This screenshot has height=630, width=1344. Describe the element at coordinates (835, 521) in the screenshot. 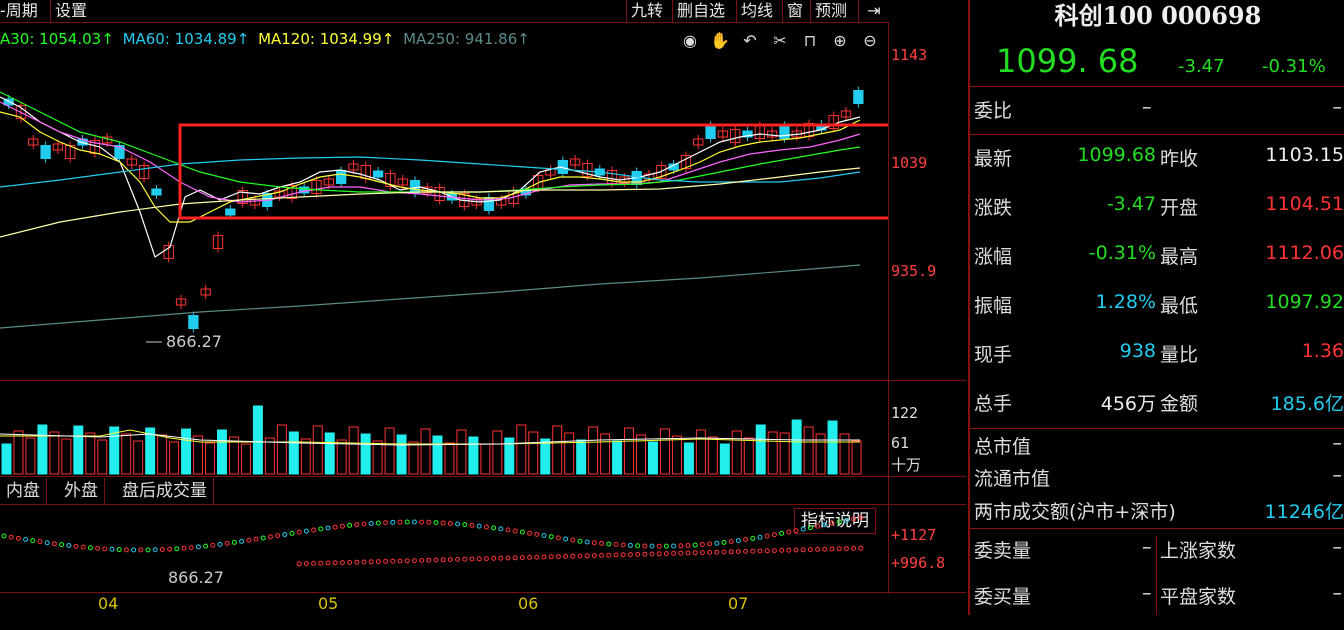

I see `indicator-help-button: 指标说明` at that location.